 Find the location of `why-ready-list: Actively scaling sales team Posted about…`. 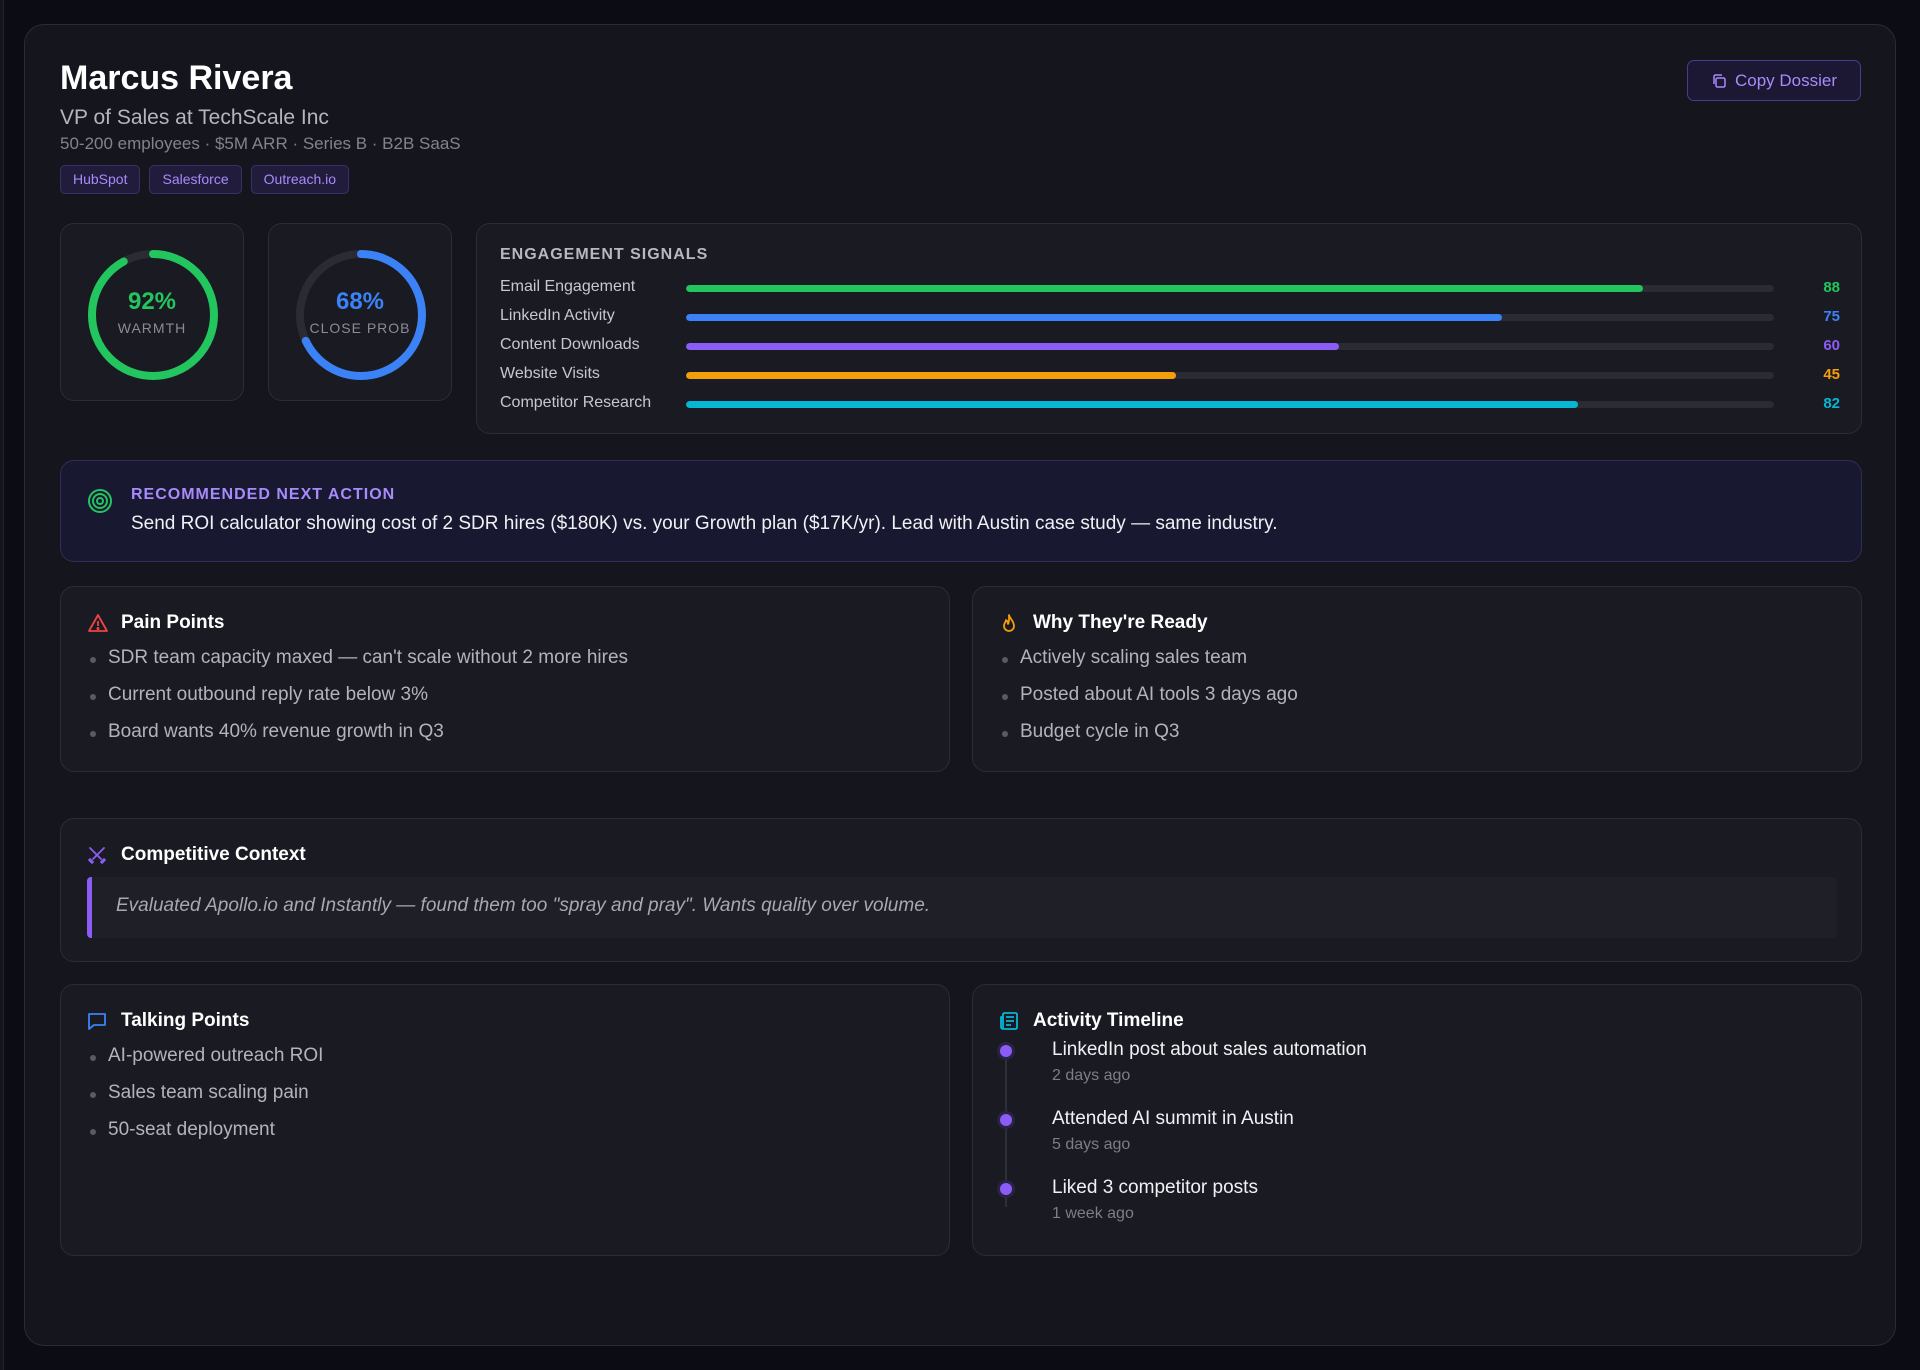

why-ready-list: Actively scaling sales team Posted about… is located at coordinates (1149, 702).